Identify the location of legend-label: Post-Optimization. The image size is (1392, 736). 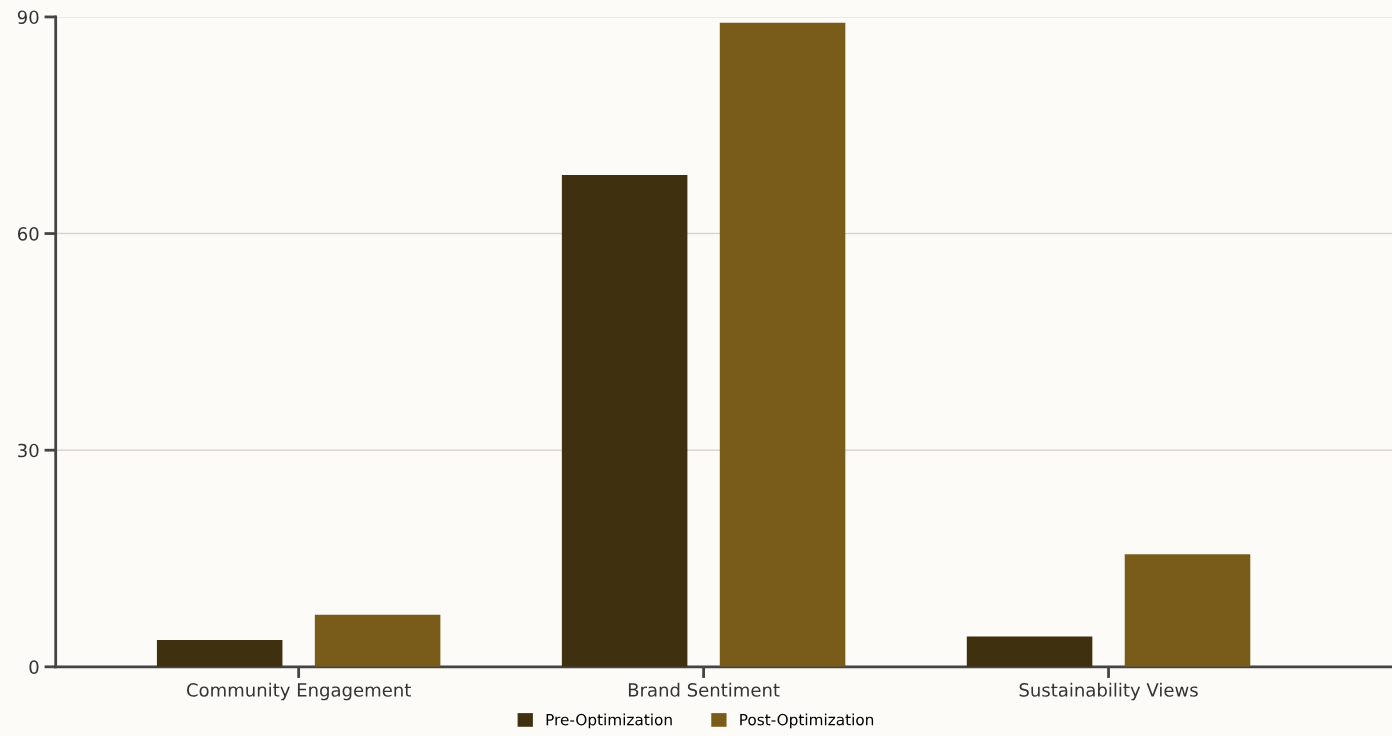
(807, 721).